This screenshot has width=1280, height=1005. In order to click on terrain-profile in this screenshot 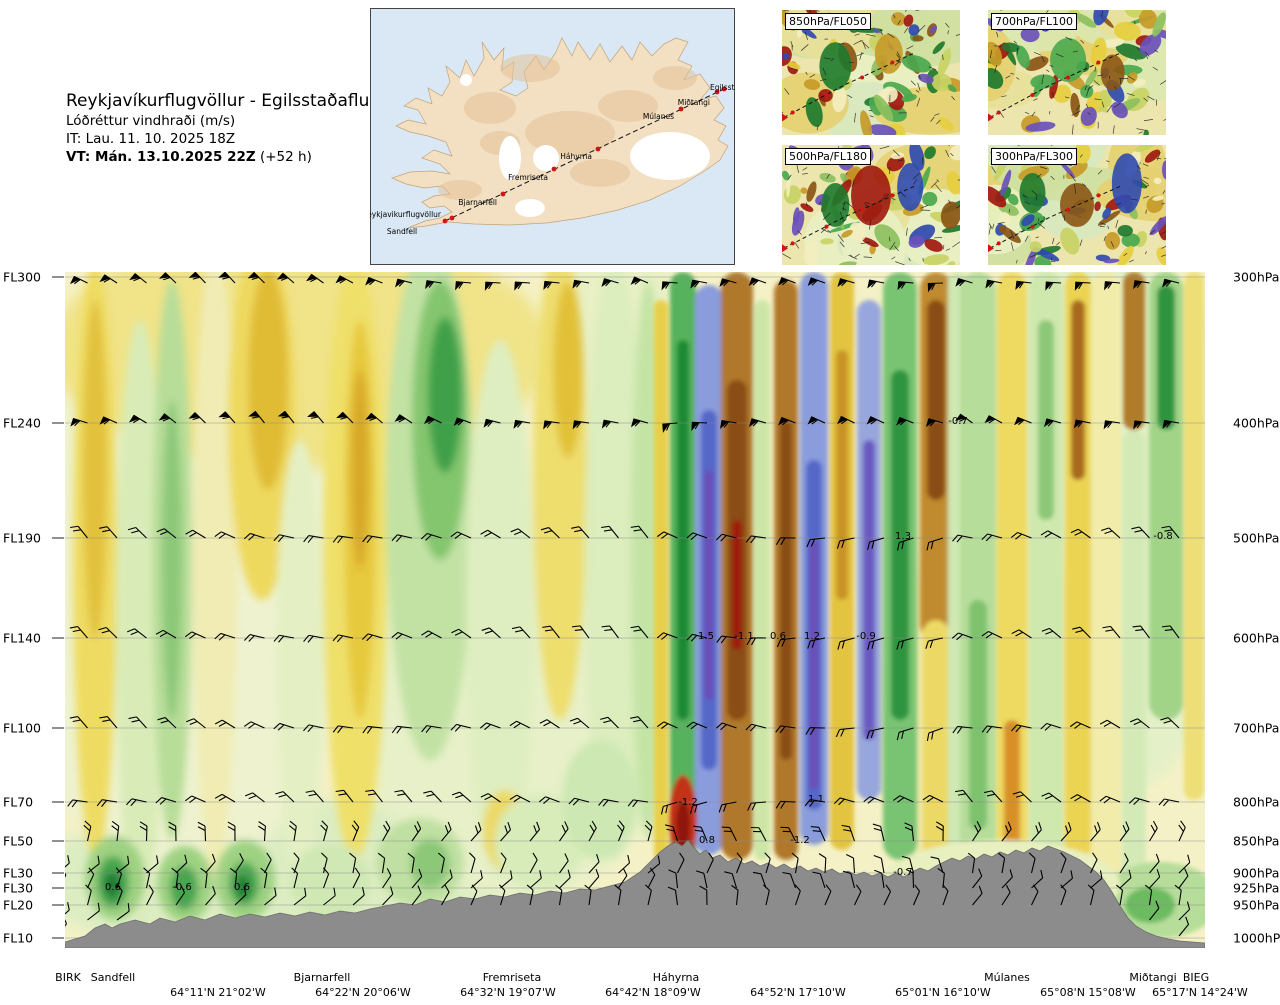, I will do `click(635, 893)`.